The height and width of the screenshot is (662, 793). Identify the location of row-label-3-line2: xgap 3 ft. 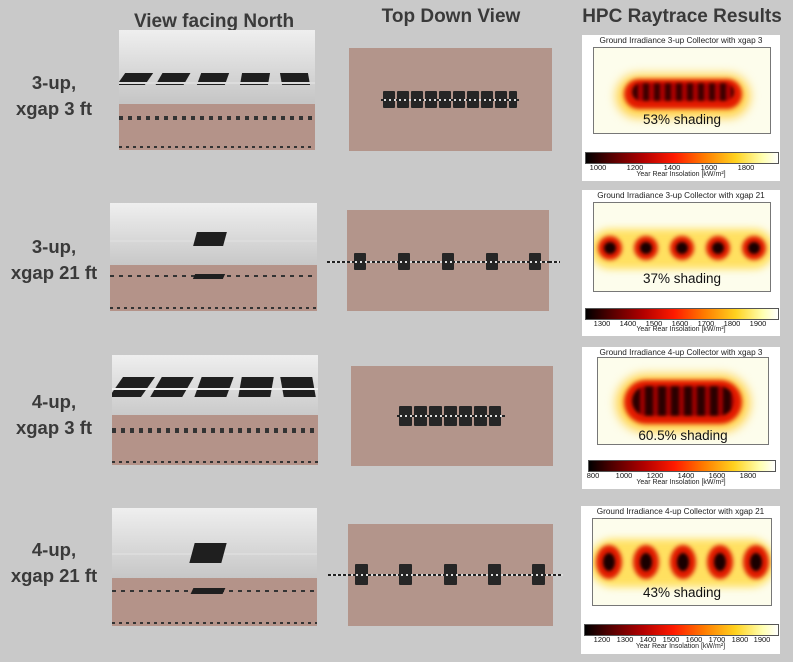
(54, 427).